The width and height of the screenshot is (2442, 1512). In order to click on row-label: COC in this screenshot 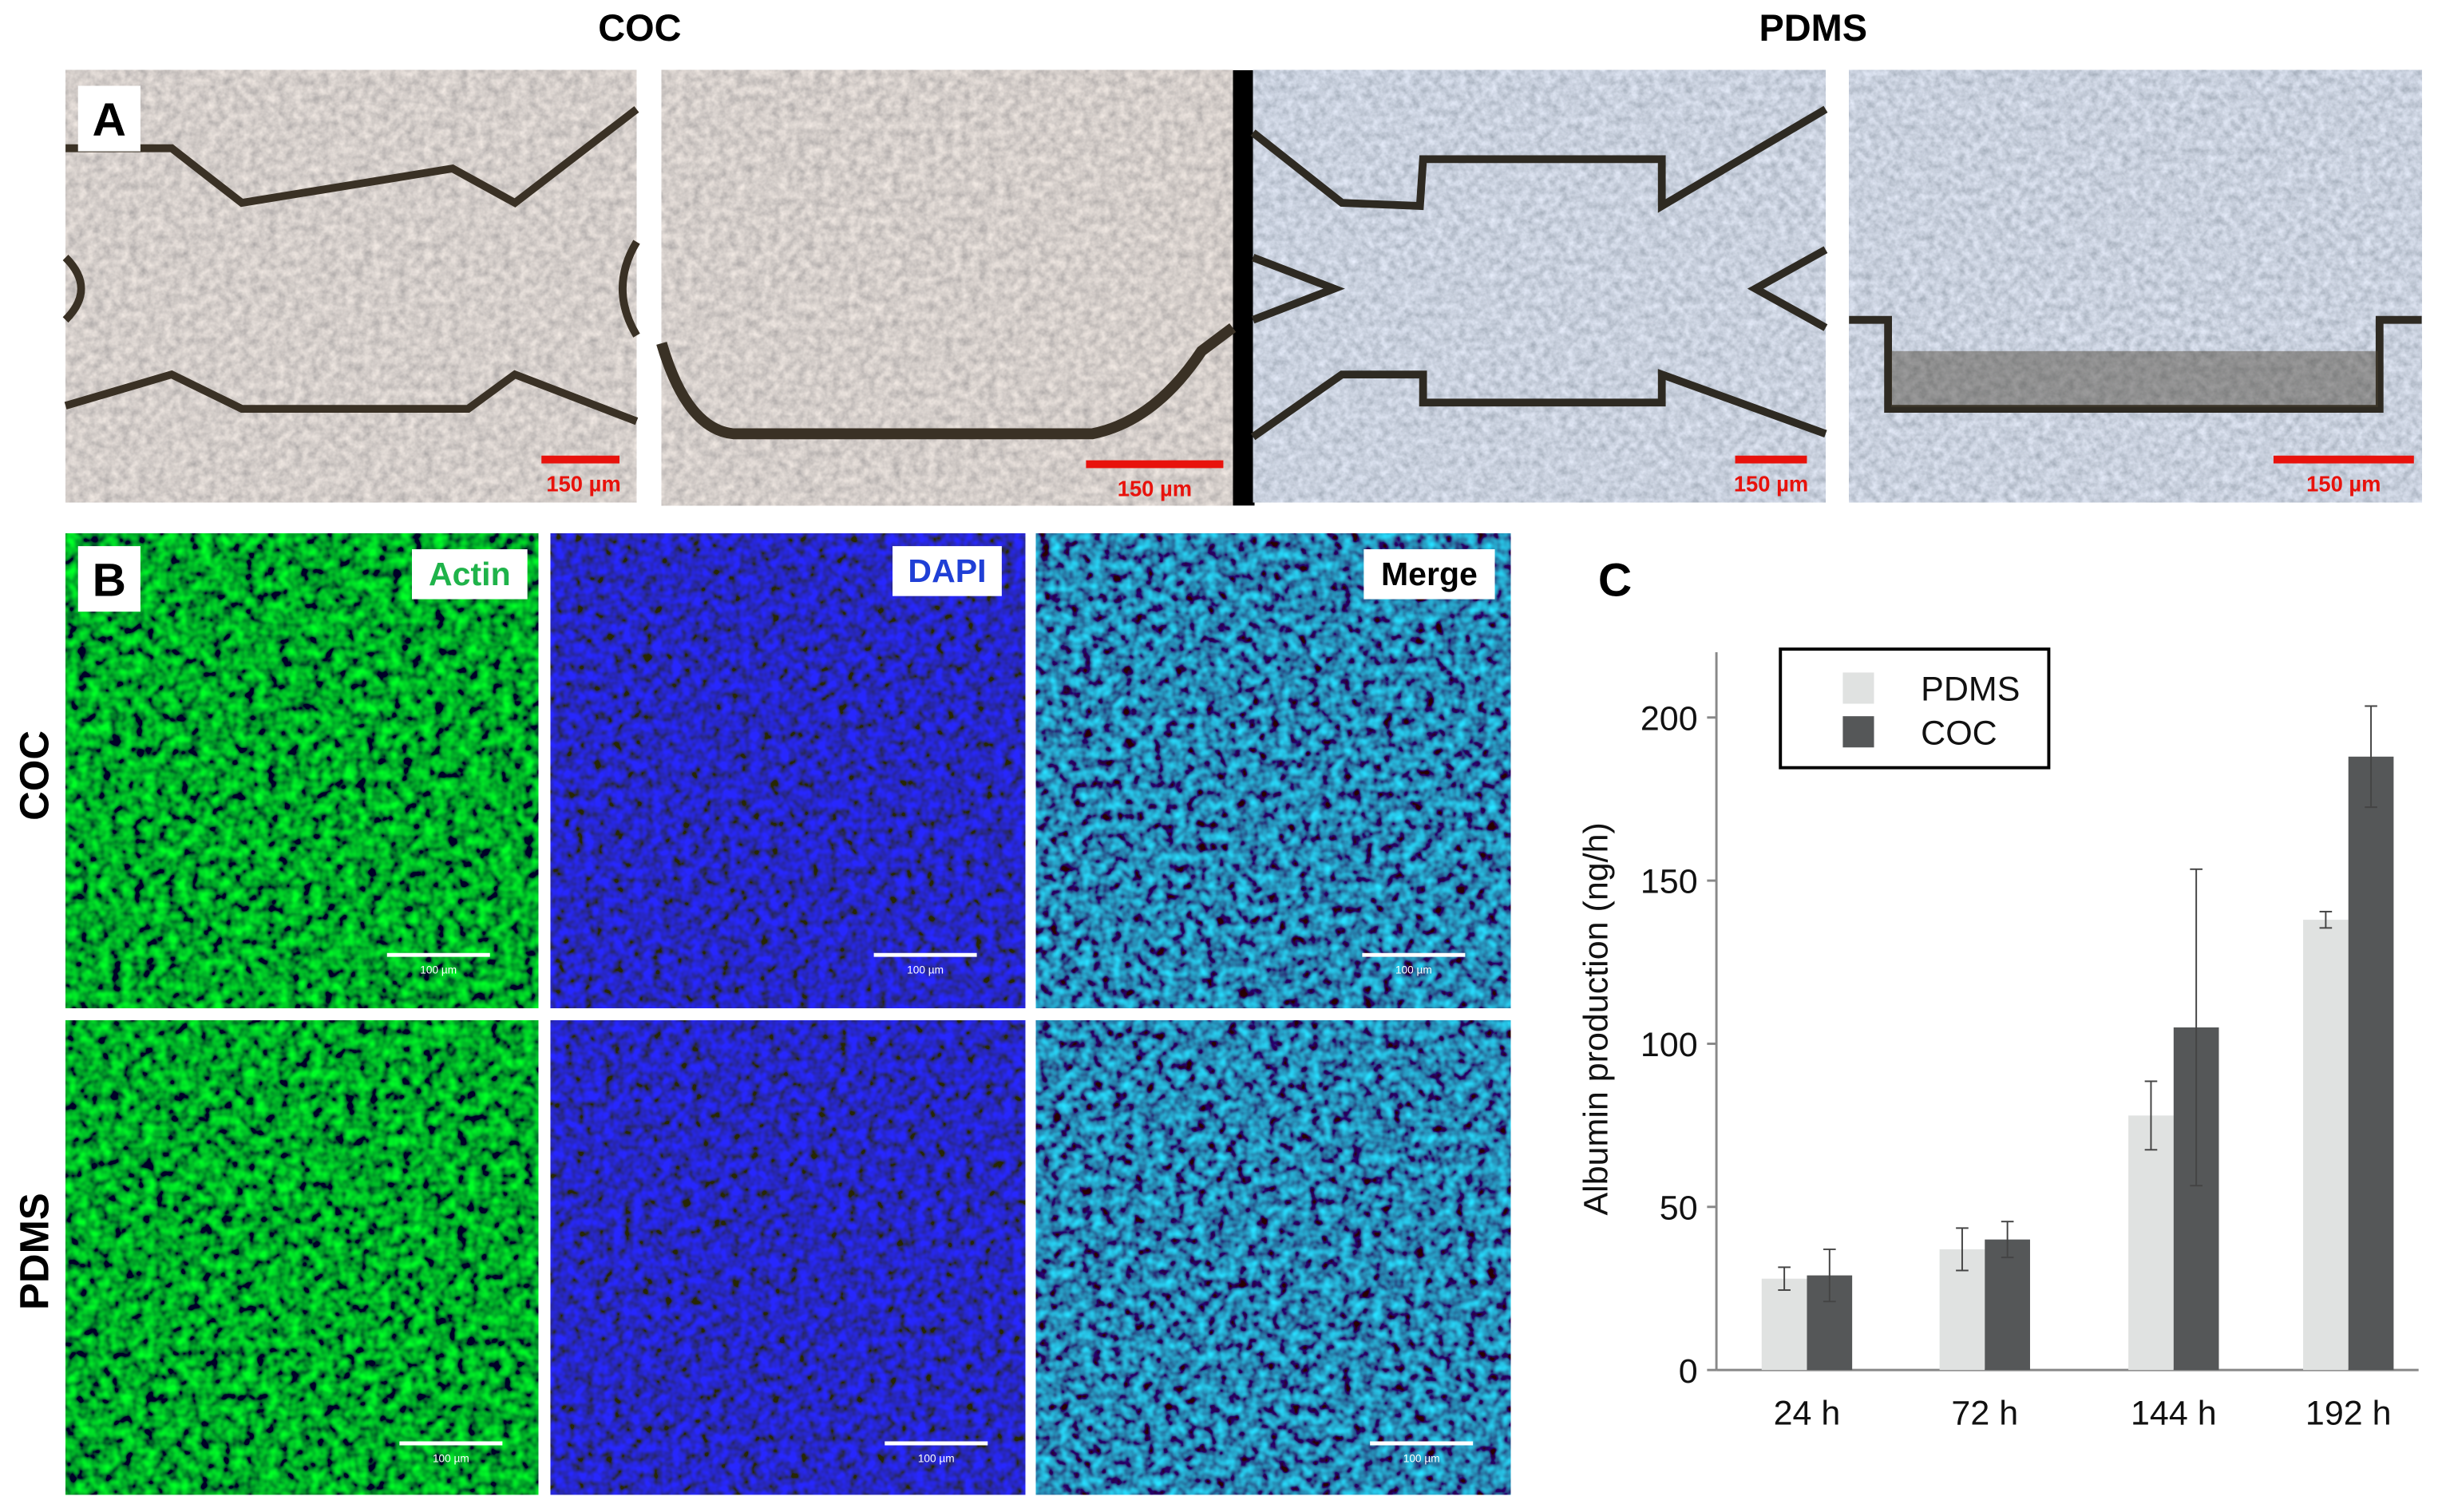, I will do `click(34, 775)`.